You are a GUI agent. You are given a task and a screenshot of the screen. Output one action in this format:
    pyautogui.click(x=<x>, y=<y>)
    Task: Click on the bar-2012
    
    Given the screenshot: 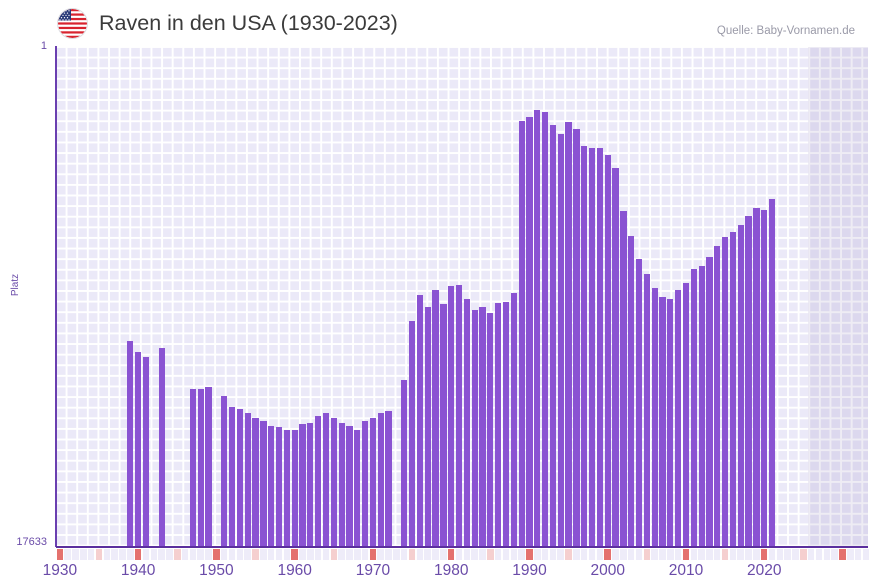 What is the action you would take?
    pyautogui.click(x=701, y=406)
    